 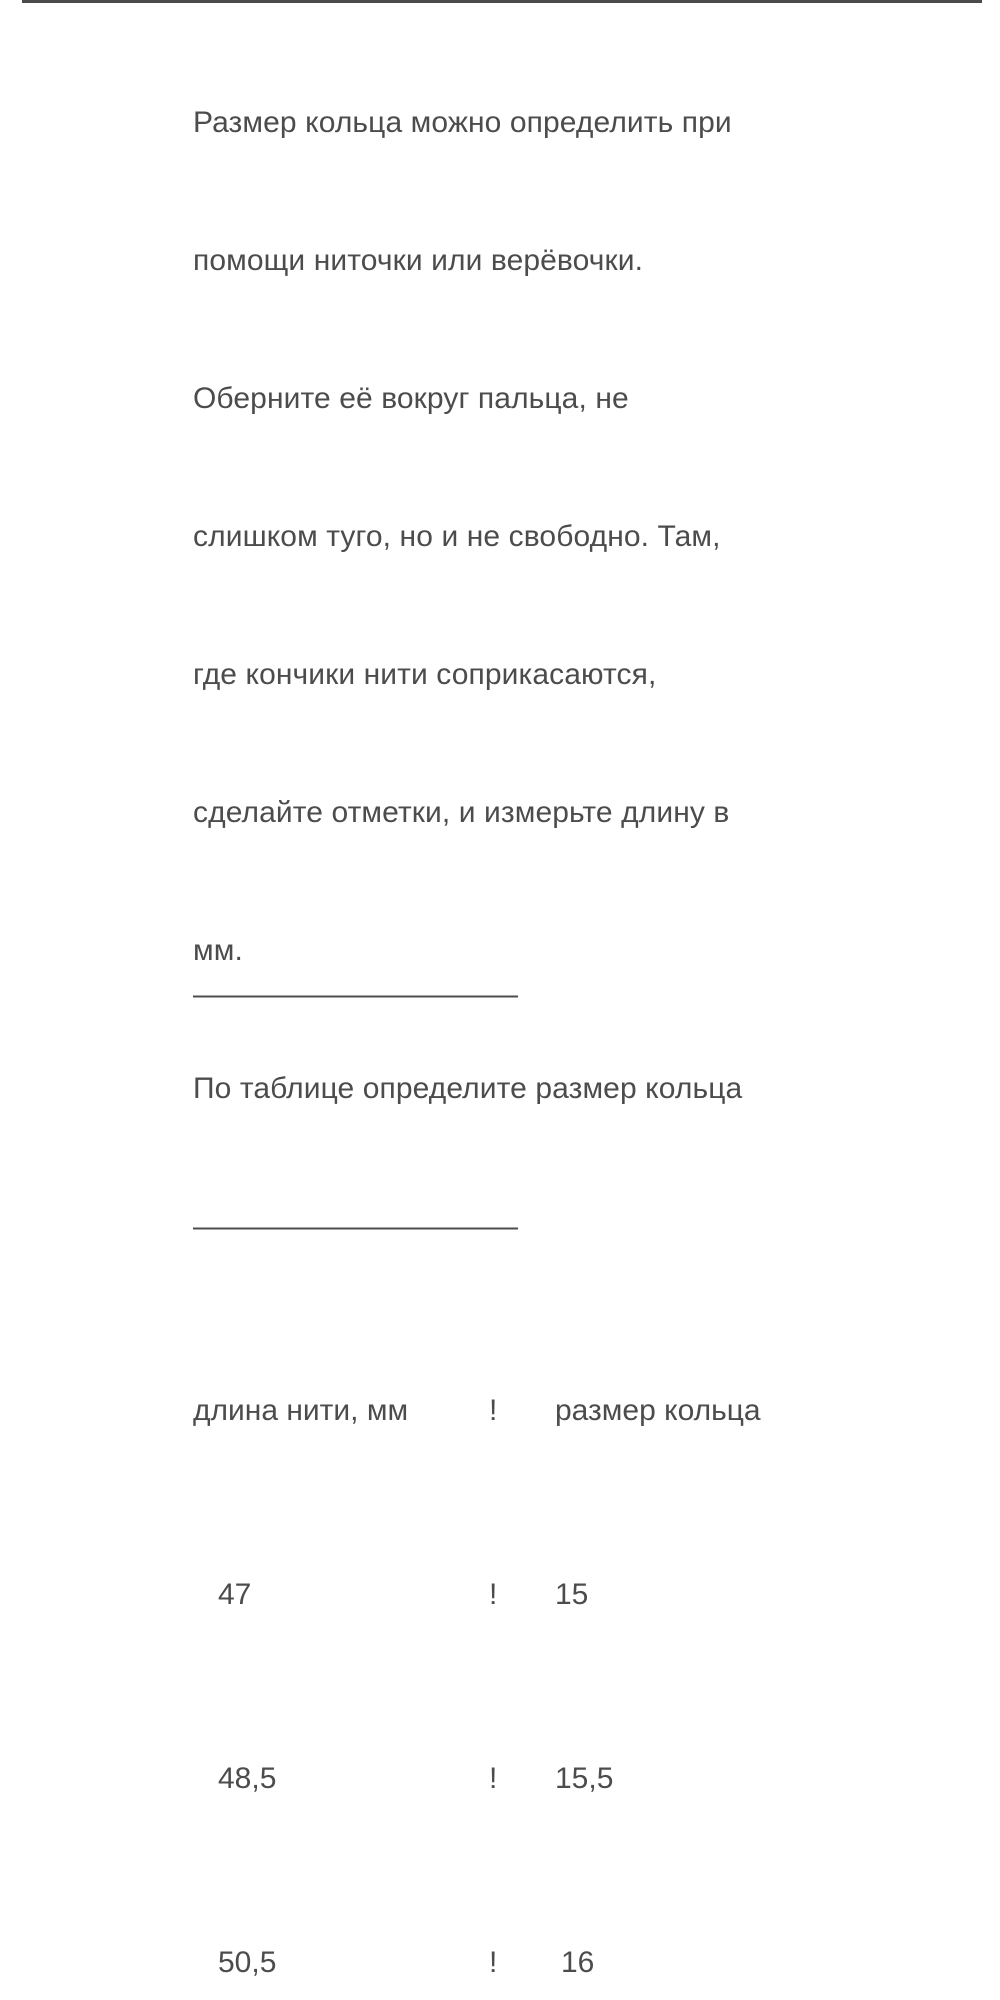 I want to click on instruction-line: мм., so click(x=218, y=950).